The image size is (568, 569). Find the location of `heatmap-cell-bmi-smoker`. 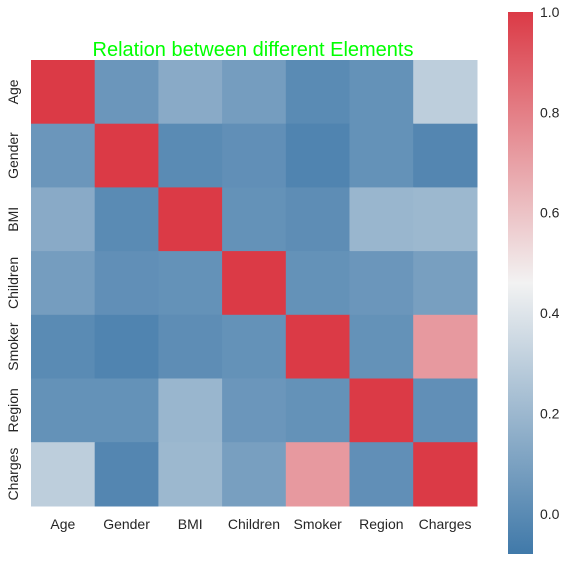

heatmap-cell-bmi-smoker is located at coordinates (318, 219).